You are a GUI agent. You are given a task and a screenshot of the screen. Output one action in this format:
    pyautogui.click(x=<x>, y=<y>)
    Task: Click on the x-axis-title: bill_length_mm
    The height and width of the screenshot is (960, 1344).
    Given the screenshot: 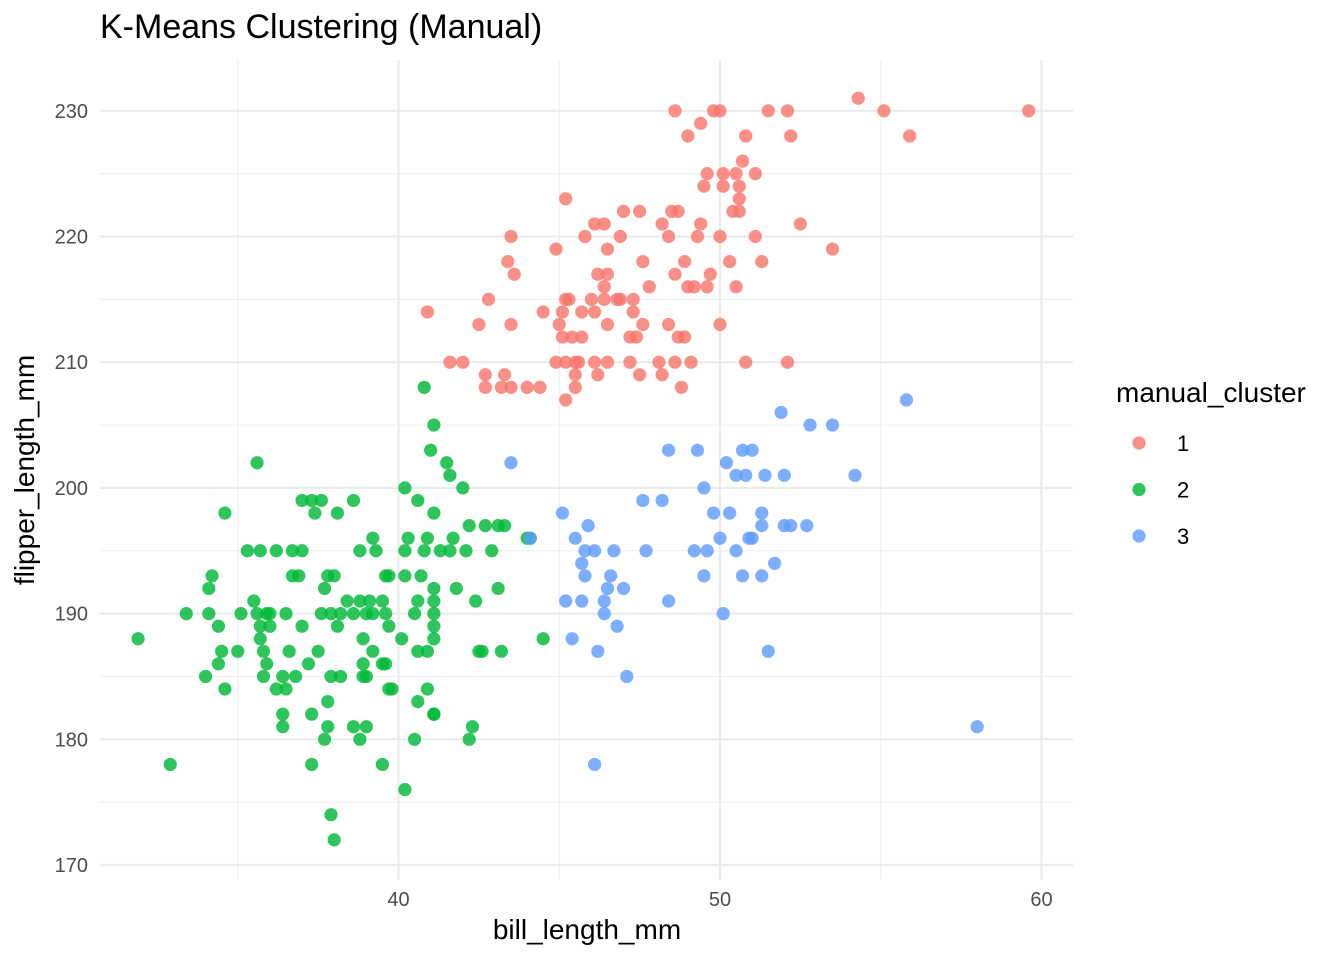 What is the action you would take?
    pyautogui.click(x=587, y=929)
    